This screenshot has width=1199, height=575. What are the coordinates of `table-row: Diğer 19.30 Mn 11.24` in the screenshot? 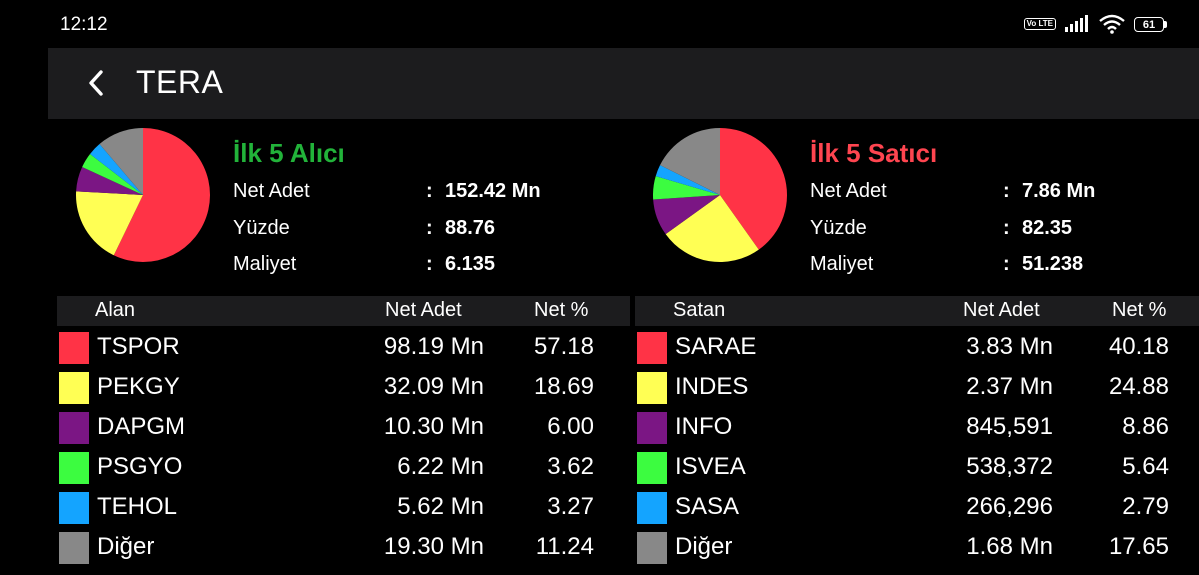 It's located at (343, 548).